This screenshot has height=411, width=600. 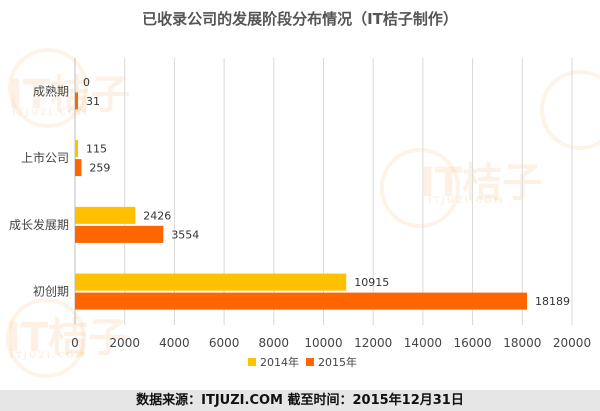 I want to click on watermark-sub-left: ITJUZI.COM, so click(x=50, y=113).